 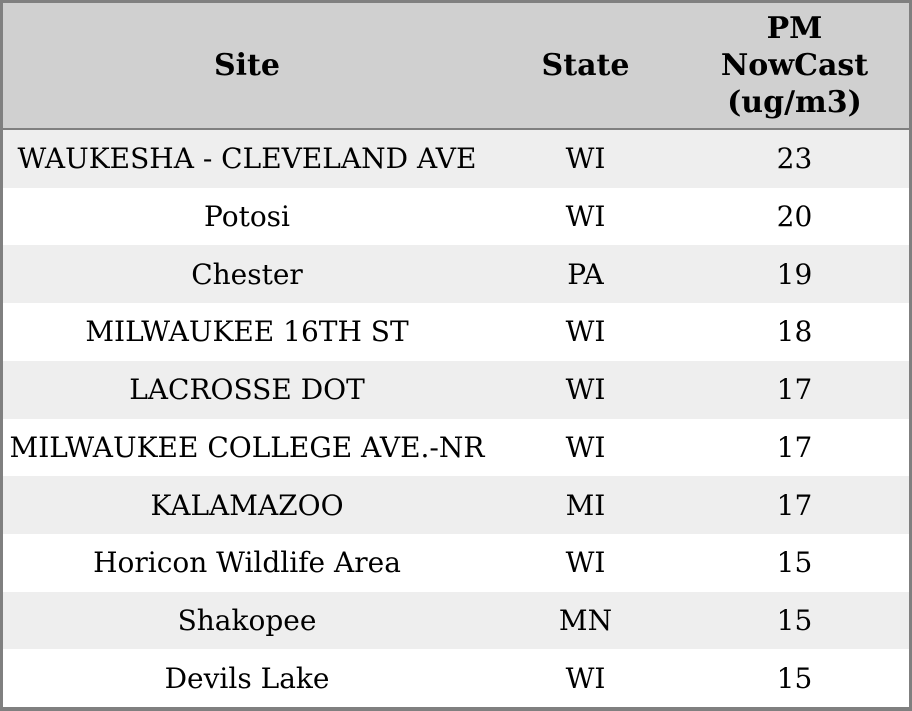 What do you see at coordinates (246, 65) in the screenshot?
I see `col-header-site: Site` at bounding box center [246, 65].